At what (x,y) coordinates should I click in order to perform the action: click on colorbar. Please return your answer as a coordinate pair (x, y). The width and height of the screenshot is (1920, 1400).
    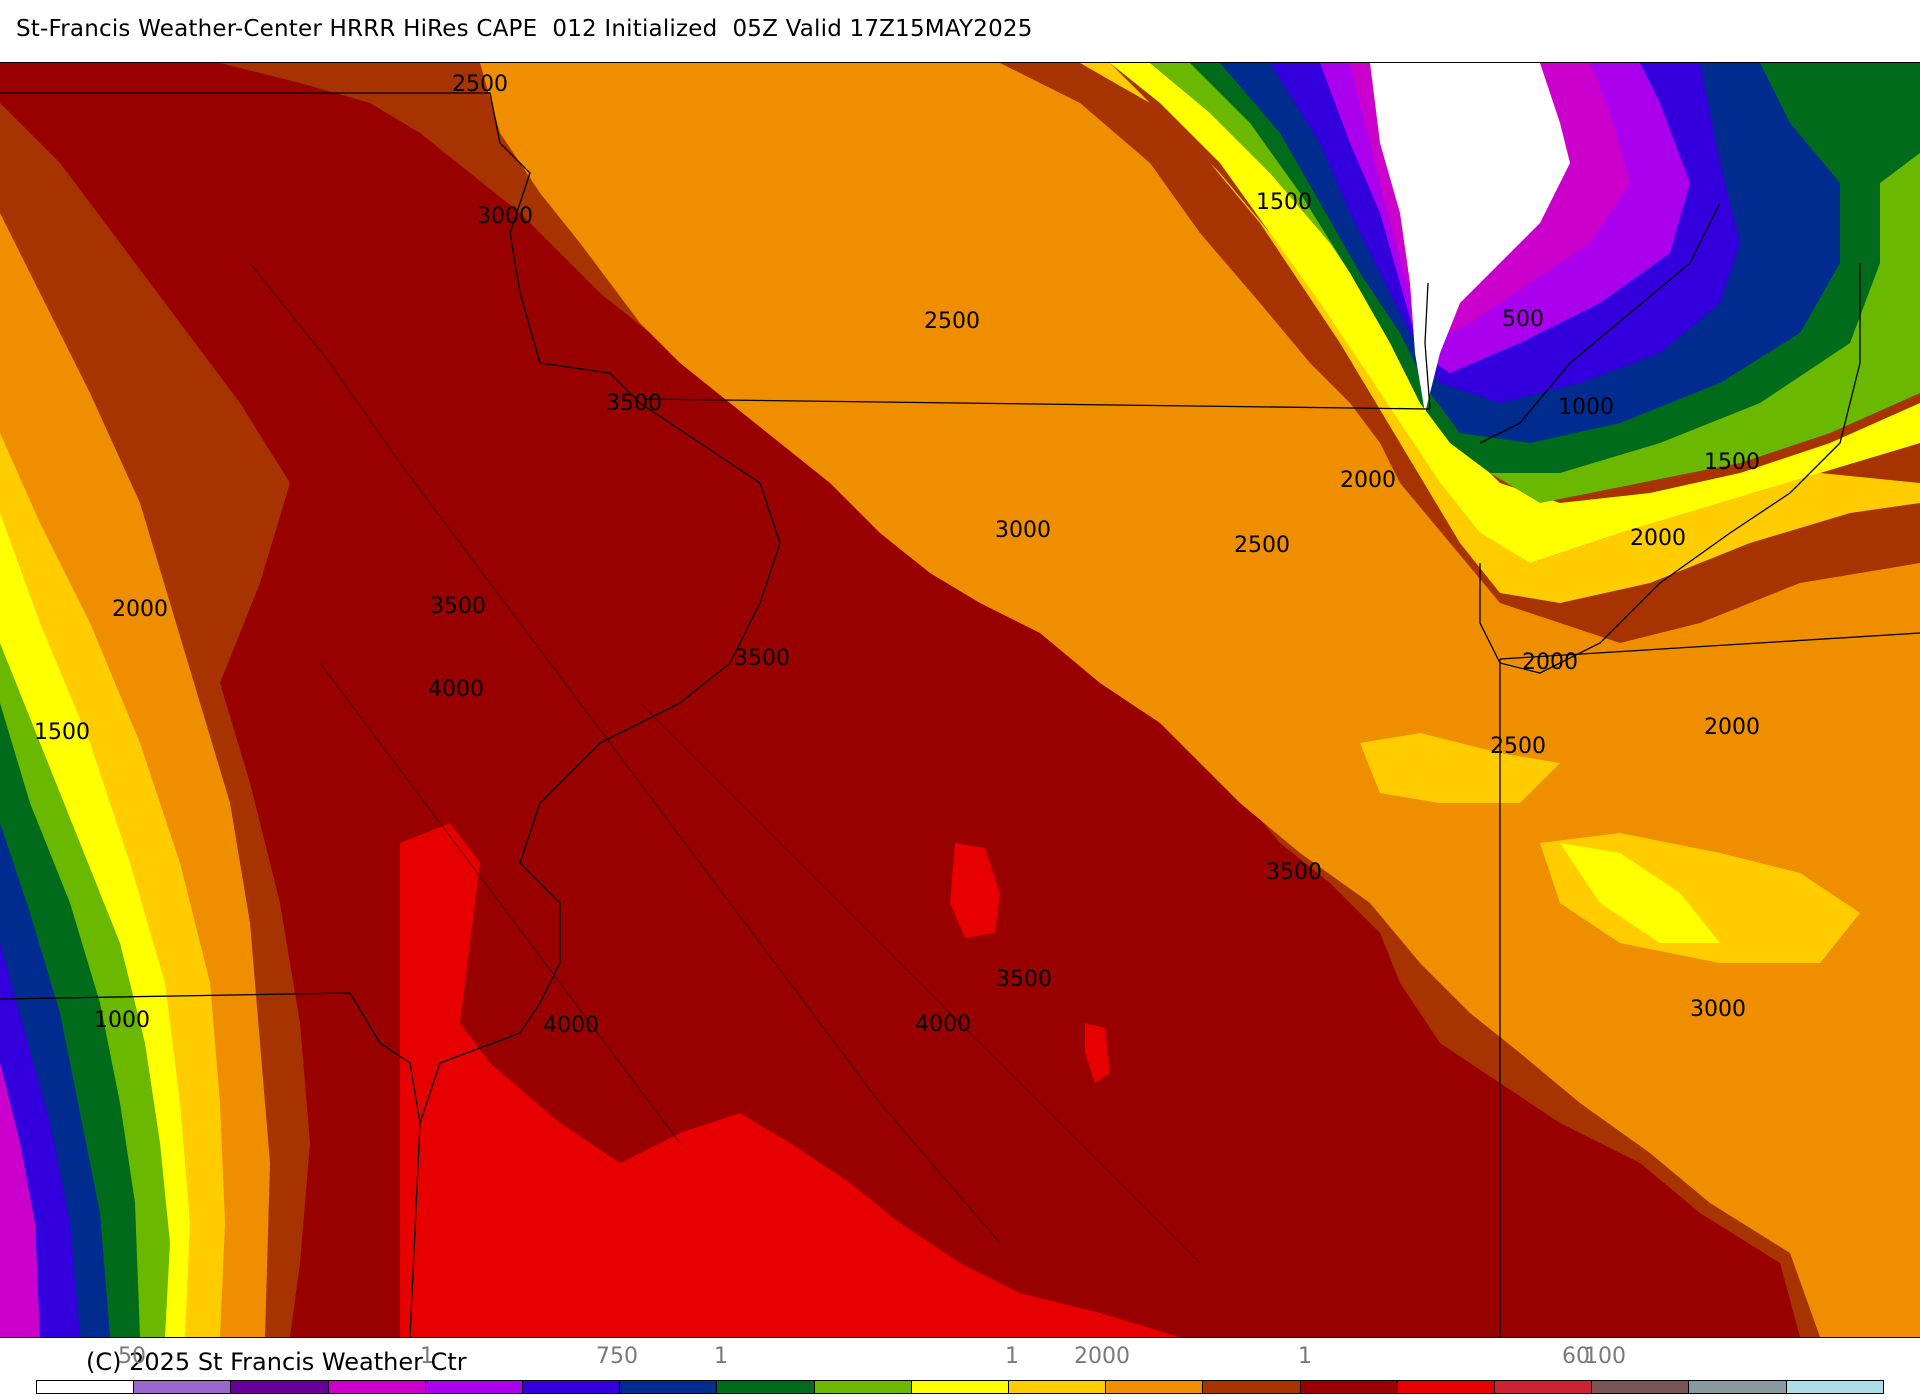
    Looking at the image, I should click on (960, 1387).